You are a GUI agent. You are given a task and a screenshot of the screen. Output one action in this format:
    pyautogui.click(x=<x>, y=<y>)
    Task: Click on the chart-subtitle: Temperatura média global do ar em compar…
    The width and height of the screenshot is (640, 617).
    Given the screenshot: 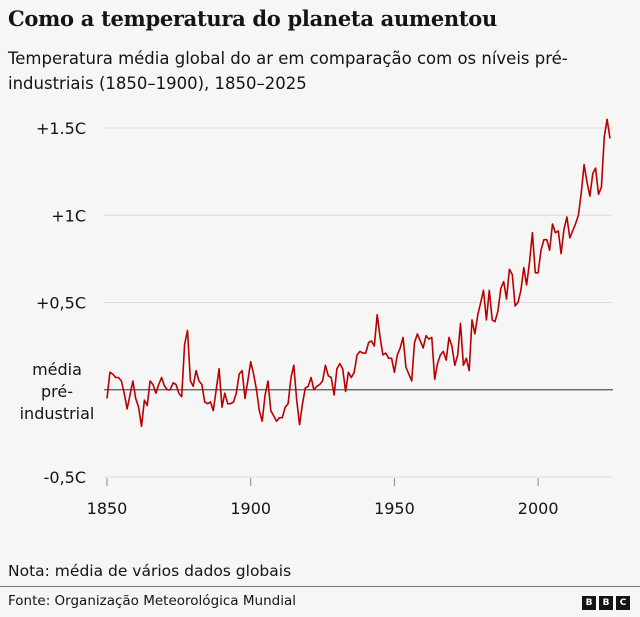 What is the action you would take?
    pyautogui.click(x=288, y=71)
    